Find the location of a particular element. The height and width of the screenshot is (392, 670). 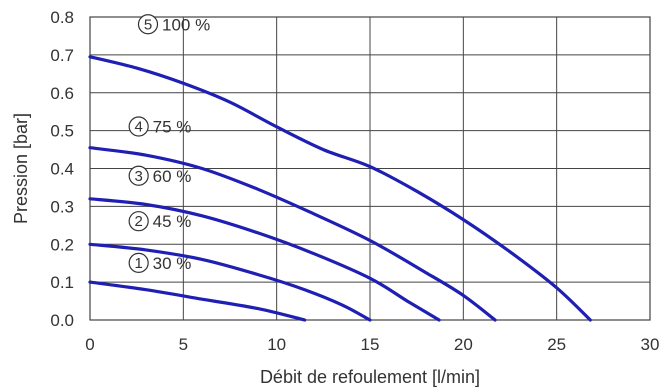

y-tick-label: 0.1 is located at coordinates (62, 282).